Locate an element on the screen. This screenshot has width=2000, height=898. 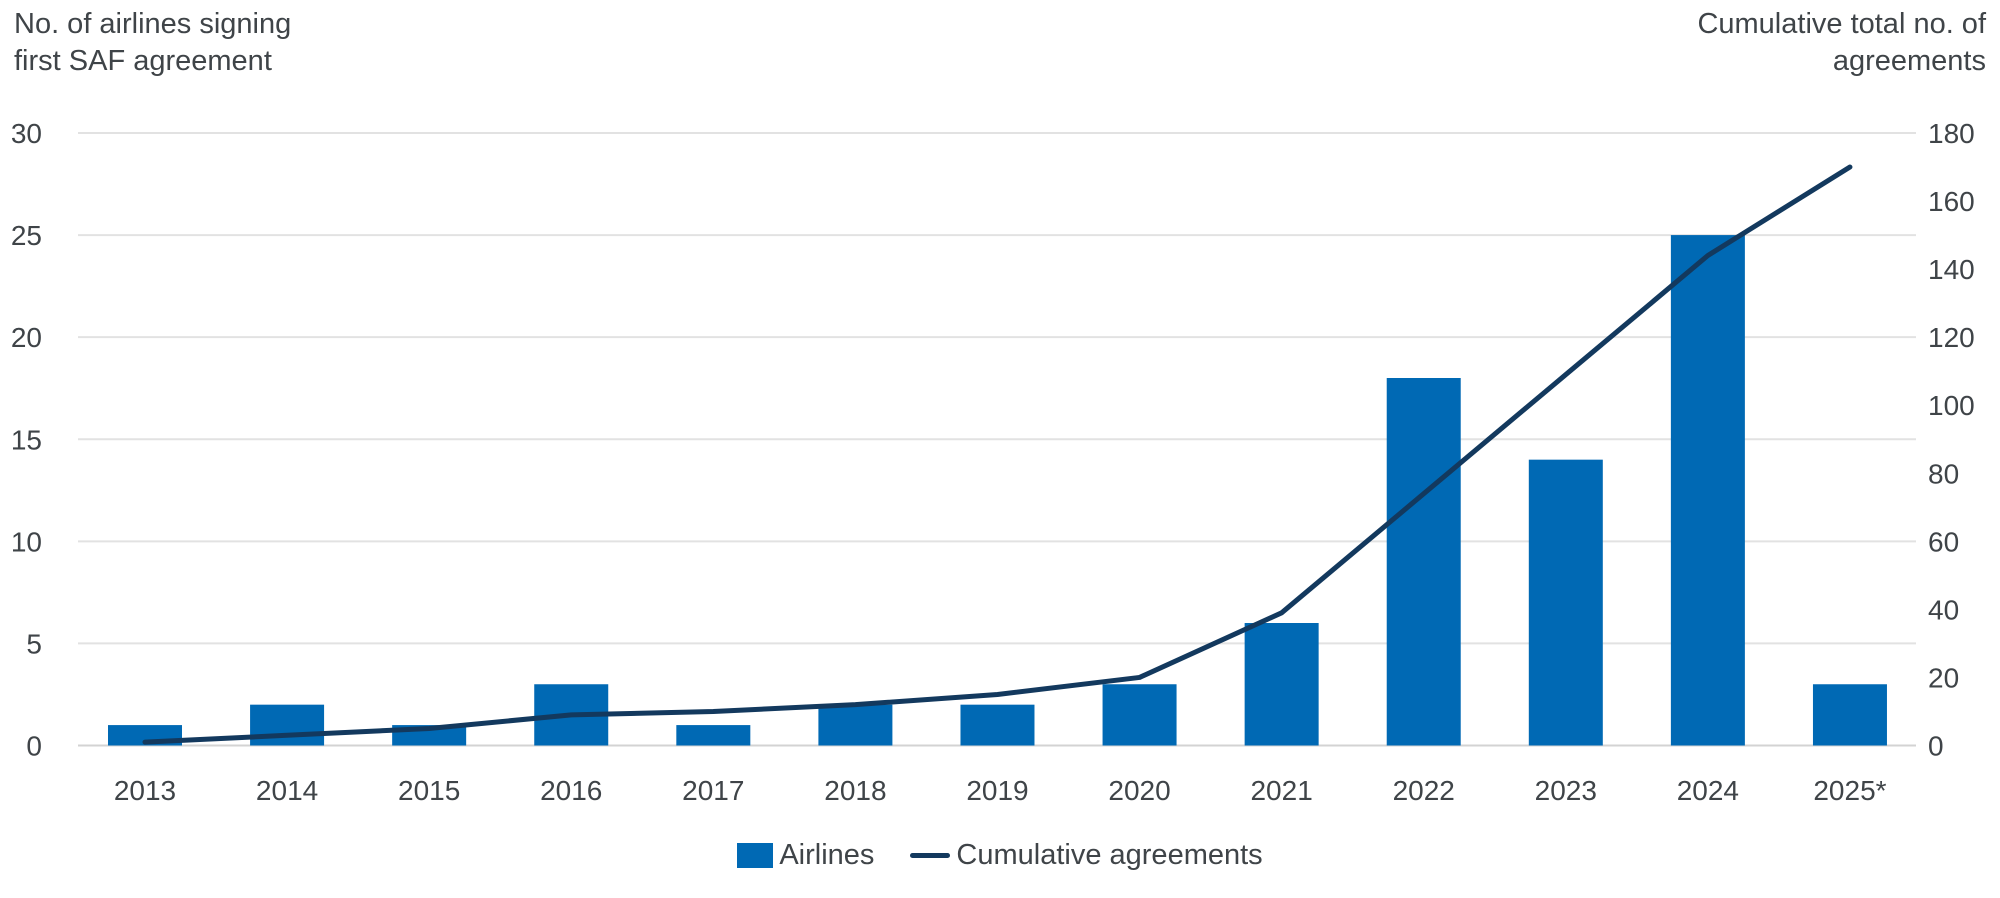
chart-legend: Airlines Cumulative agreements is located at coordinates (1000, 855).